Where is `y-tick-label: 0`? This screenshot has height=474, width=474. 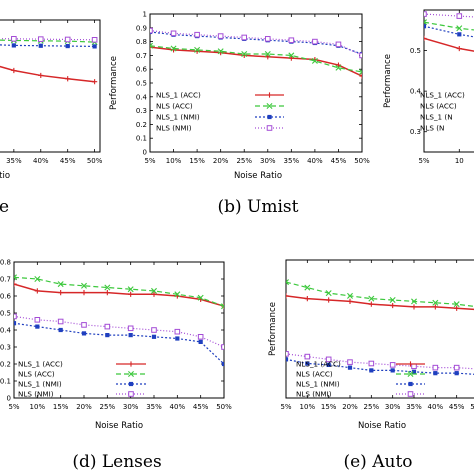 y-tick-label: 0 is located at coordinates (145, 153).